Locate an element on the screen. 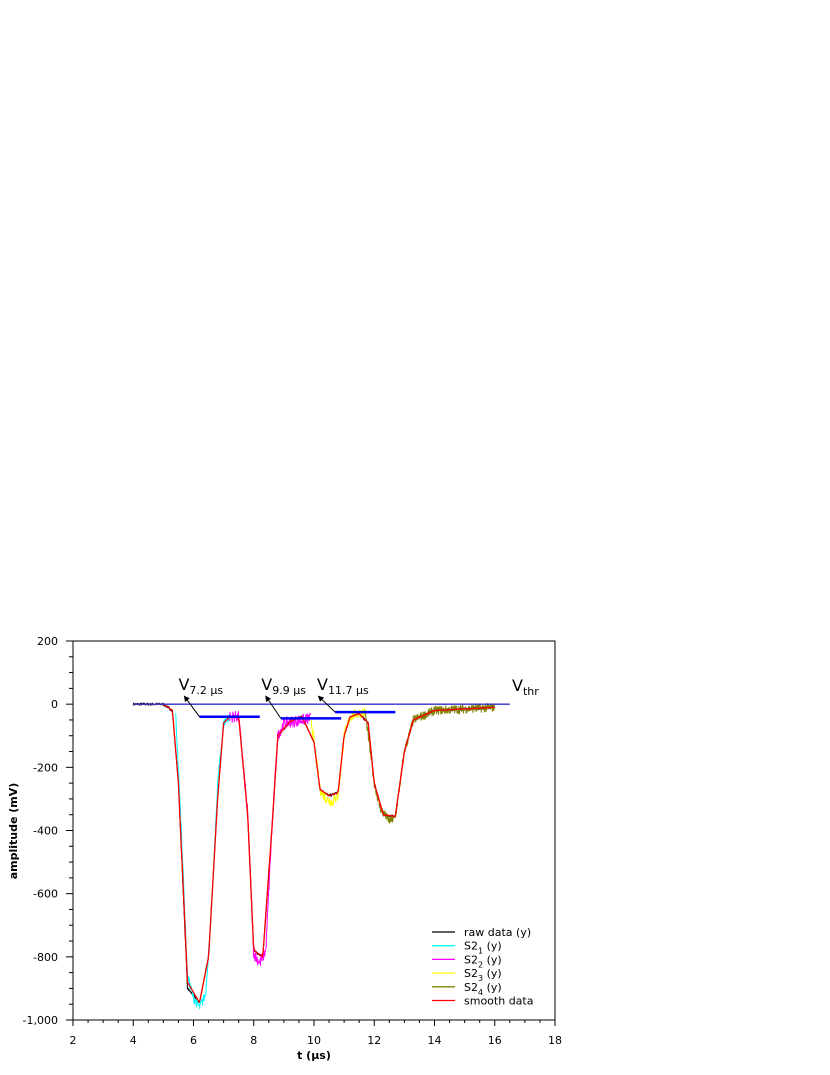 Image resolution: width=830 pixels, height=1075 pixels. y-tick-label: -800 is located at coordinates (45, 957).